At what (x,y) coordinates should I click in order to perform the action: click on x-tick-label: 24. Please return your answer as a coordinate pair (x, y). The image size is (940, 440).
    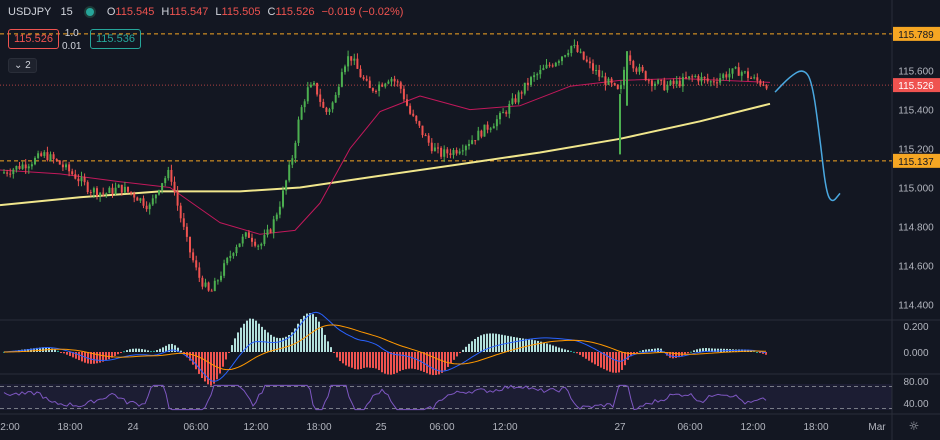
    Looking at the image, I should click on (133, 427).